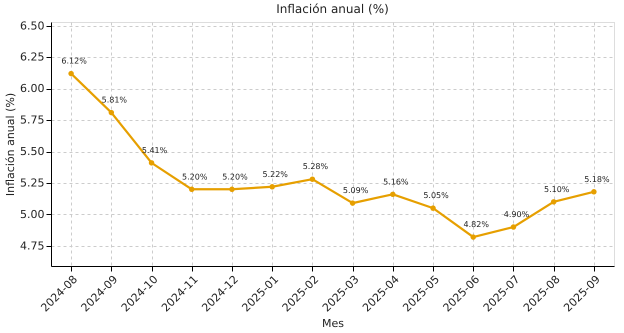 The height and width of the screenshot is (333, 624). Describe the element at coordinates (32, 214) in the screenshot. I see `y-tick-label: 5.00` at that location.